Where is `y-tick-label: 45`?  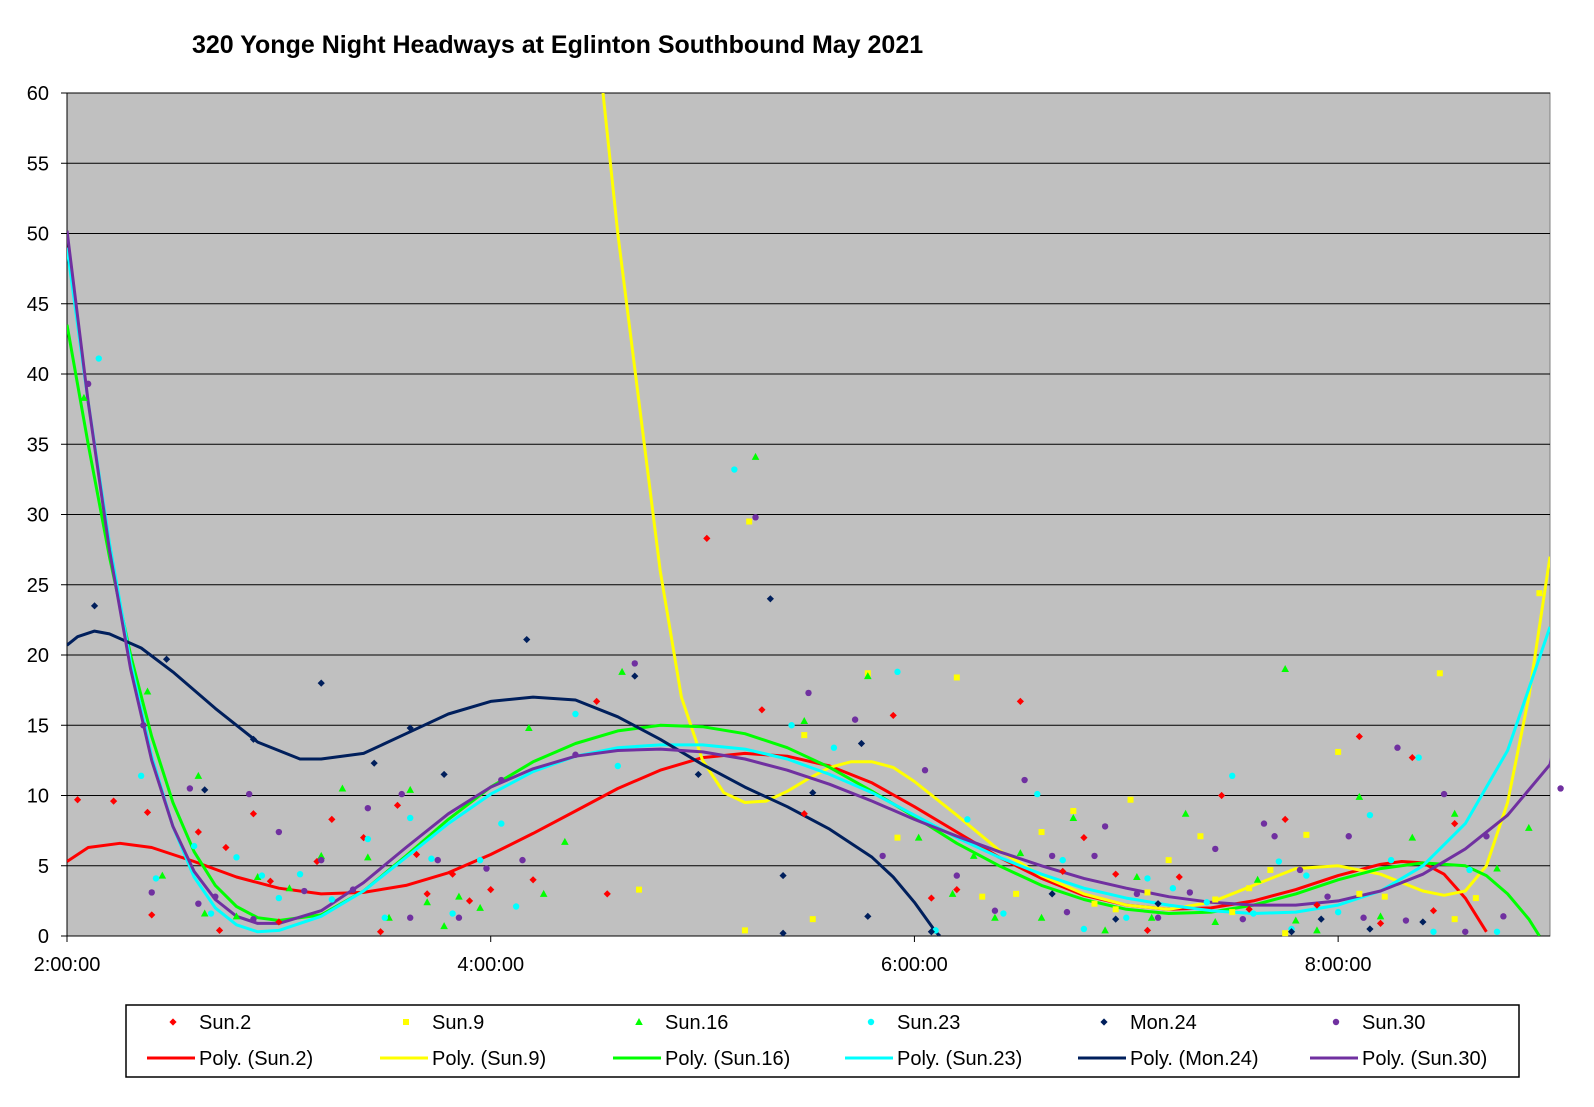 y-tick-label: 45 is located at coordinates (38, 305).